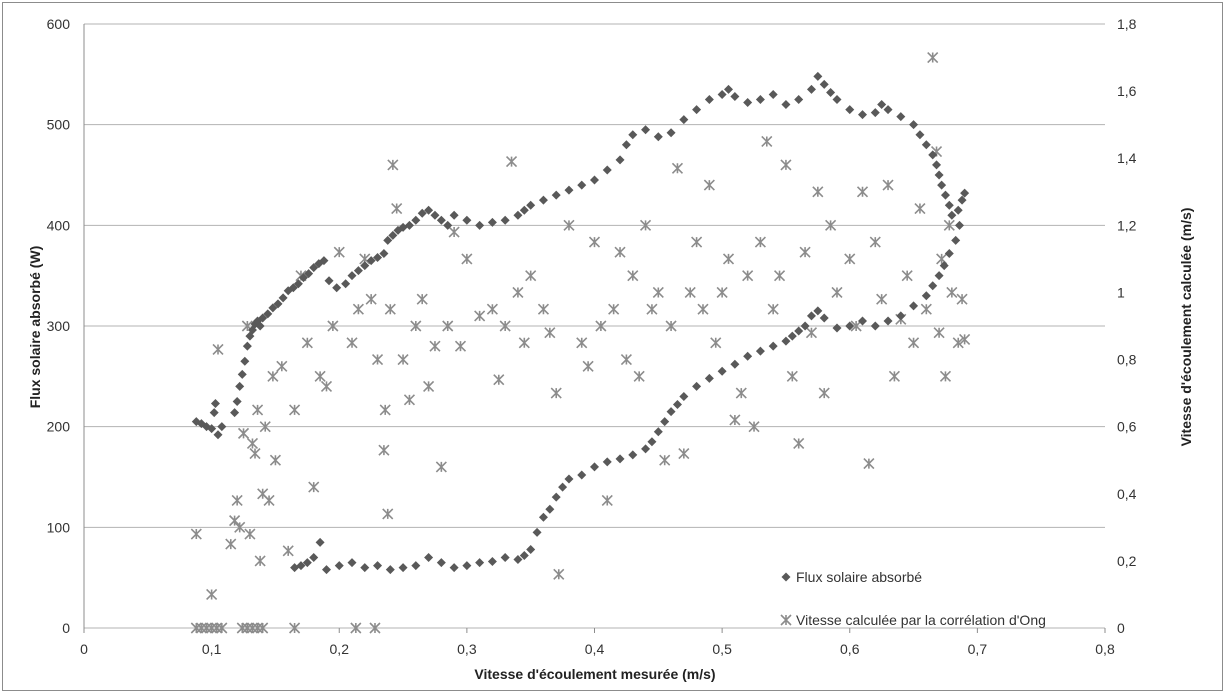 The height and width of the screenshot is (695, 1227). Describe the element at coordinates (1127, 91) in the screenshot. I see `y2-tick-label: 1,6` at that location.